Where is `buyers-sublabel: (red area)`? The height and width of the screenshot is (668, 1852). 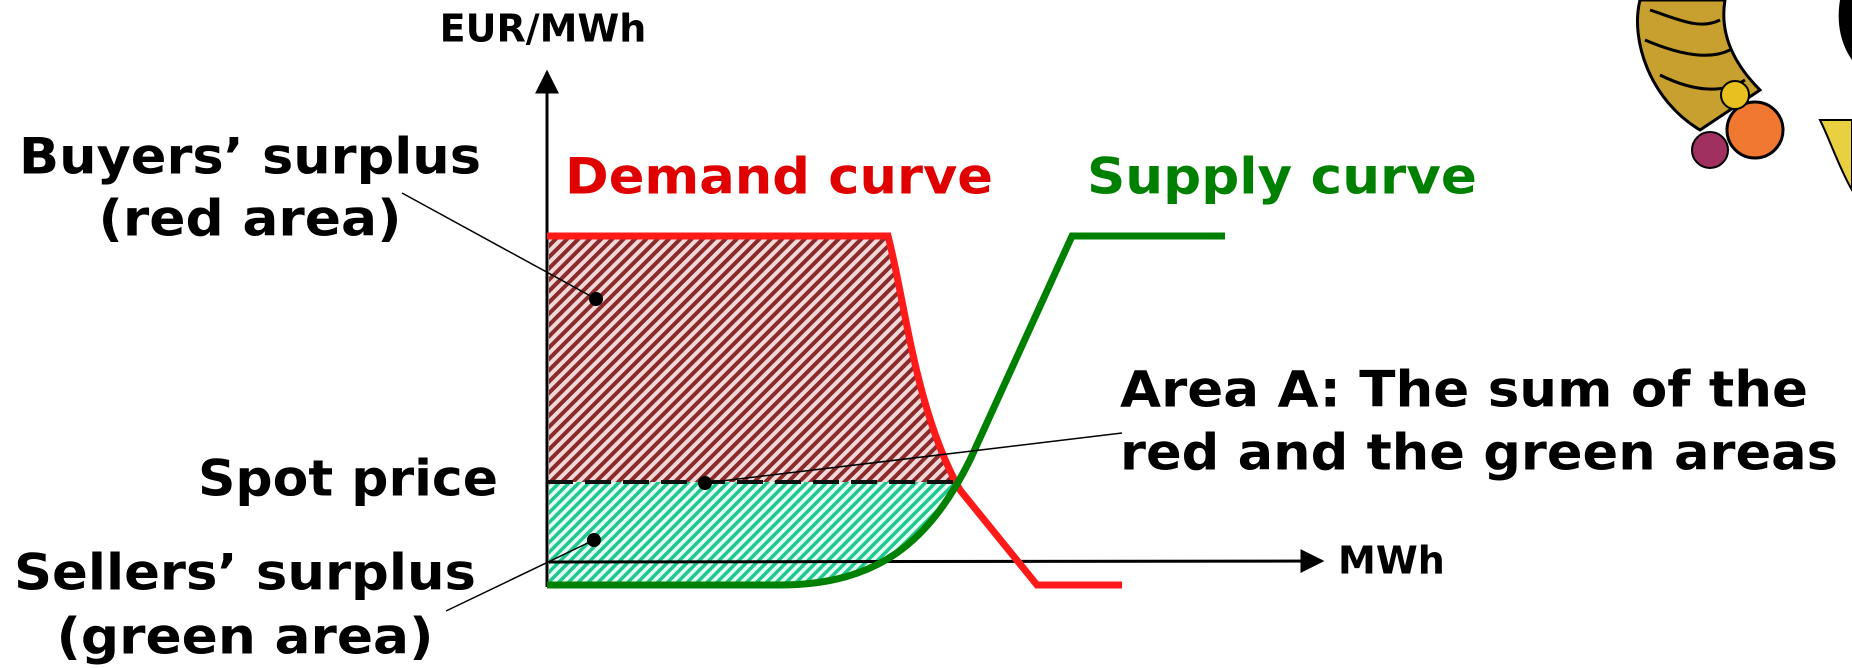
buyers-sublabel: (red area) is located at coordinates (250, 219).